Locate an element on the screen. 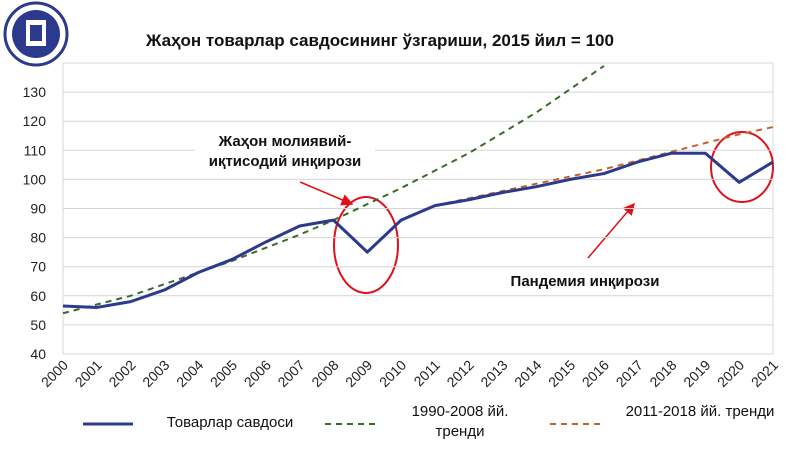 The height and width of the screenshot is (449, 800). annotation: Жаҳон молиявий-иқтисодий инқирози is located at coordinates (285, 152).